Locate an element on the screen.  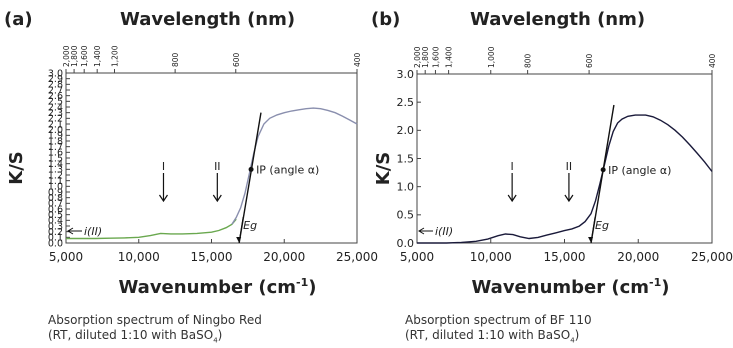
band1-label-b: I is located at coordinates (512, 166).